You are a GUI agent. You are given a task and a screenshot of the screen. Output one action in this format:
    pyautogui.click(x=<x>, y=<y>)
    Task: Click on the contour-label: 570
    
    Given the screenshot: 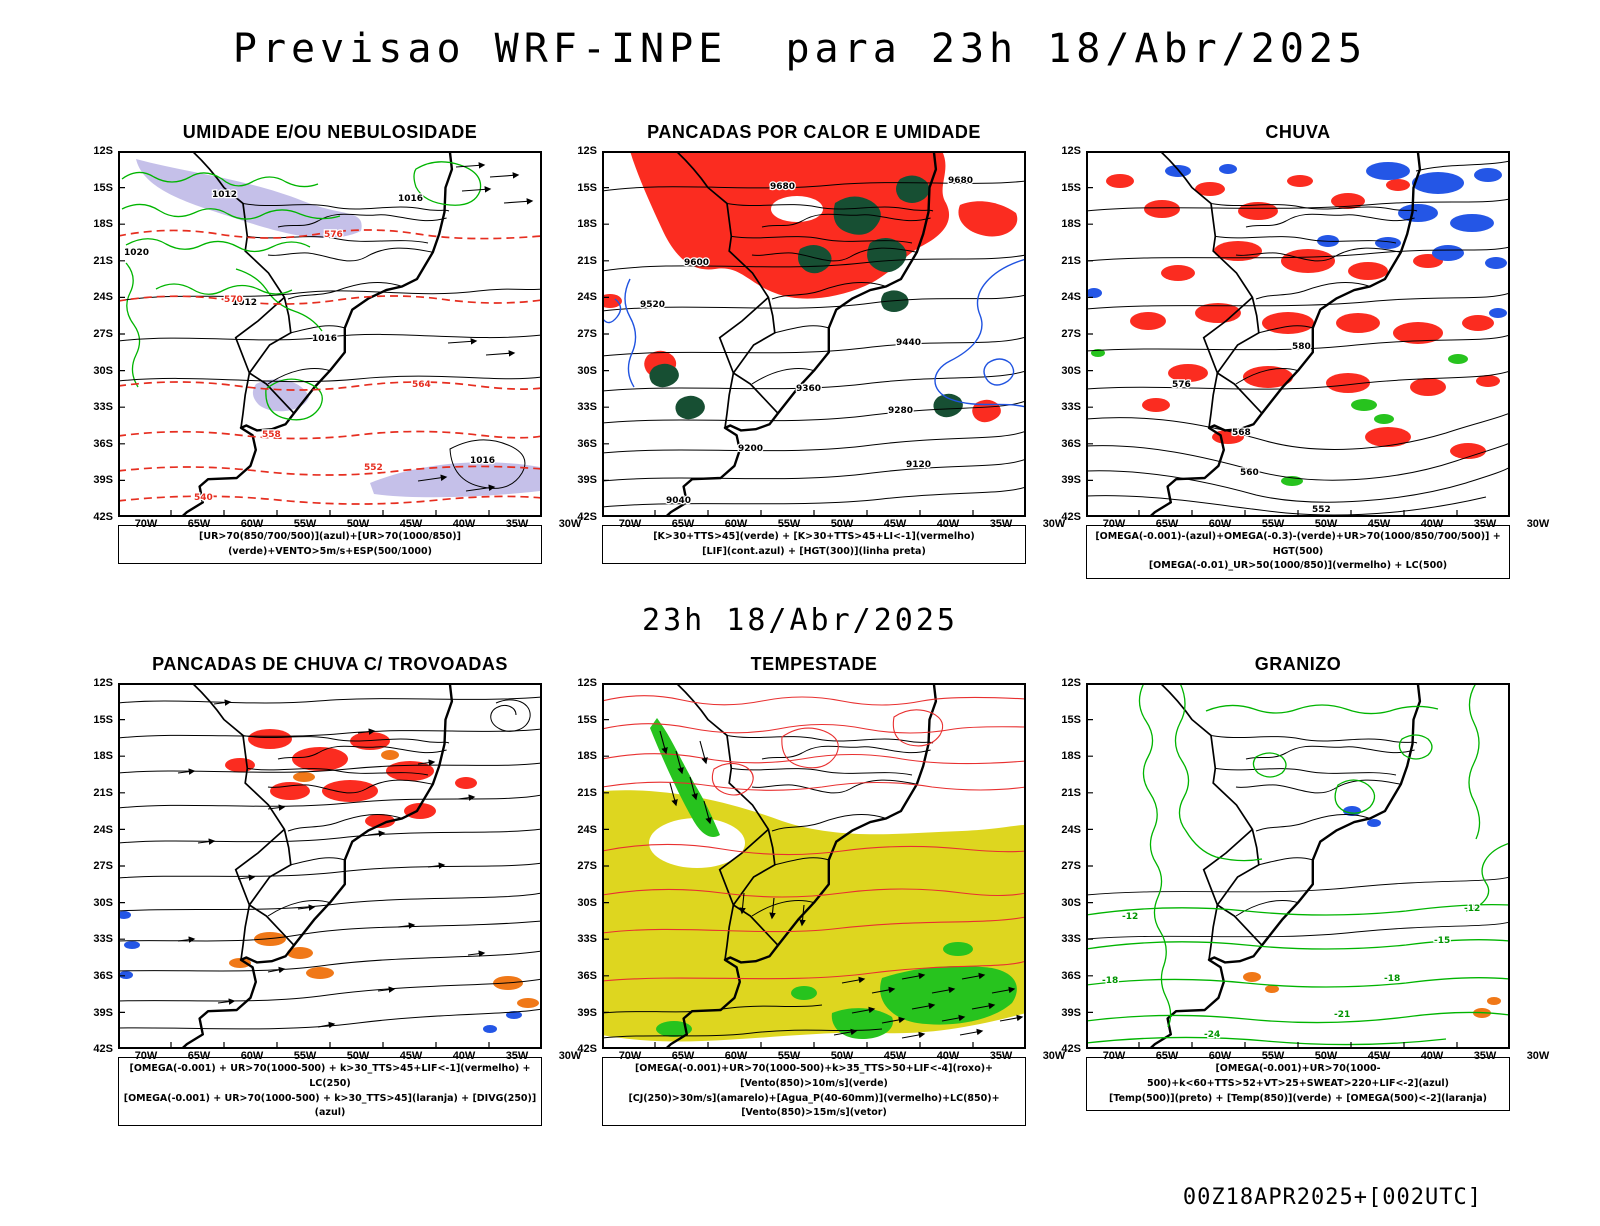 What is the action you would take?
    pyautogui.click(x=233, y=300)
    